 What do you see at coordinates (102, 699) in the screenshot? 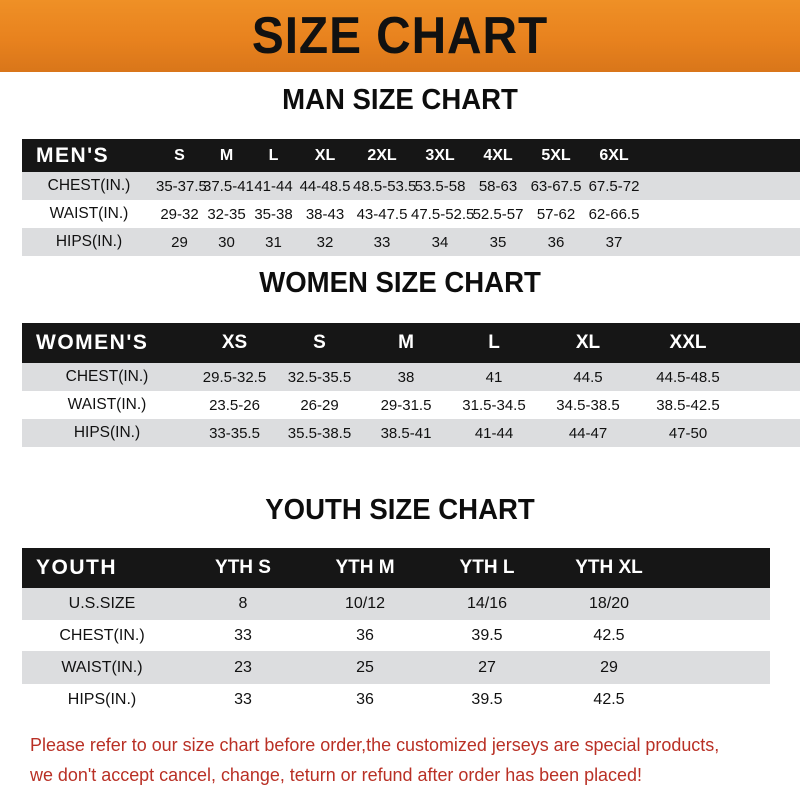
I see `youth-hips-label: HIPS(IN.)` at bounding box center [102, 699].